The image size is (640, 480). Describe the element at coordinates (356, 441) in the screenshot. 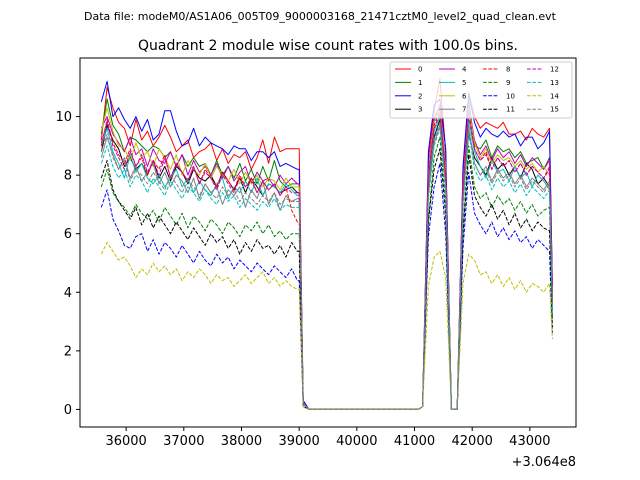

I see `x-tick-label: 40000` at that location.